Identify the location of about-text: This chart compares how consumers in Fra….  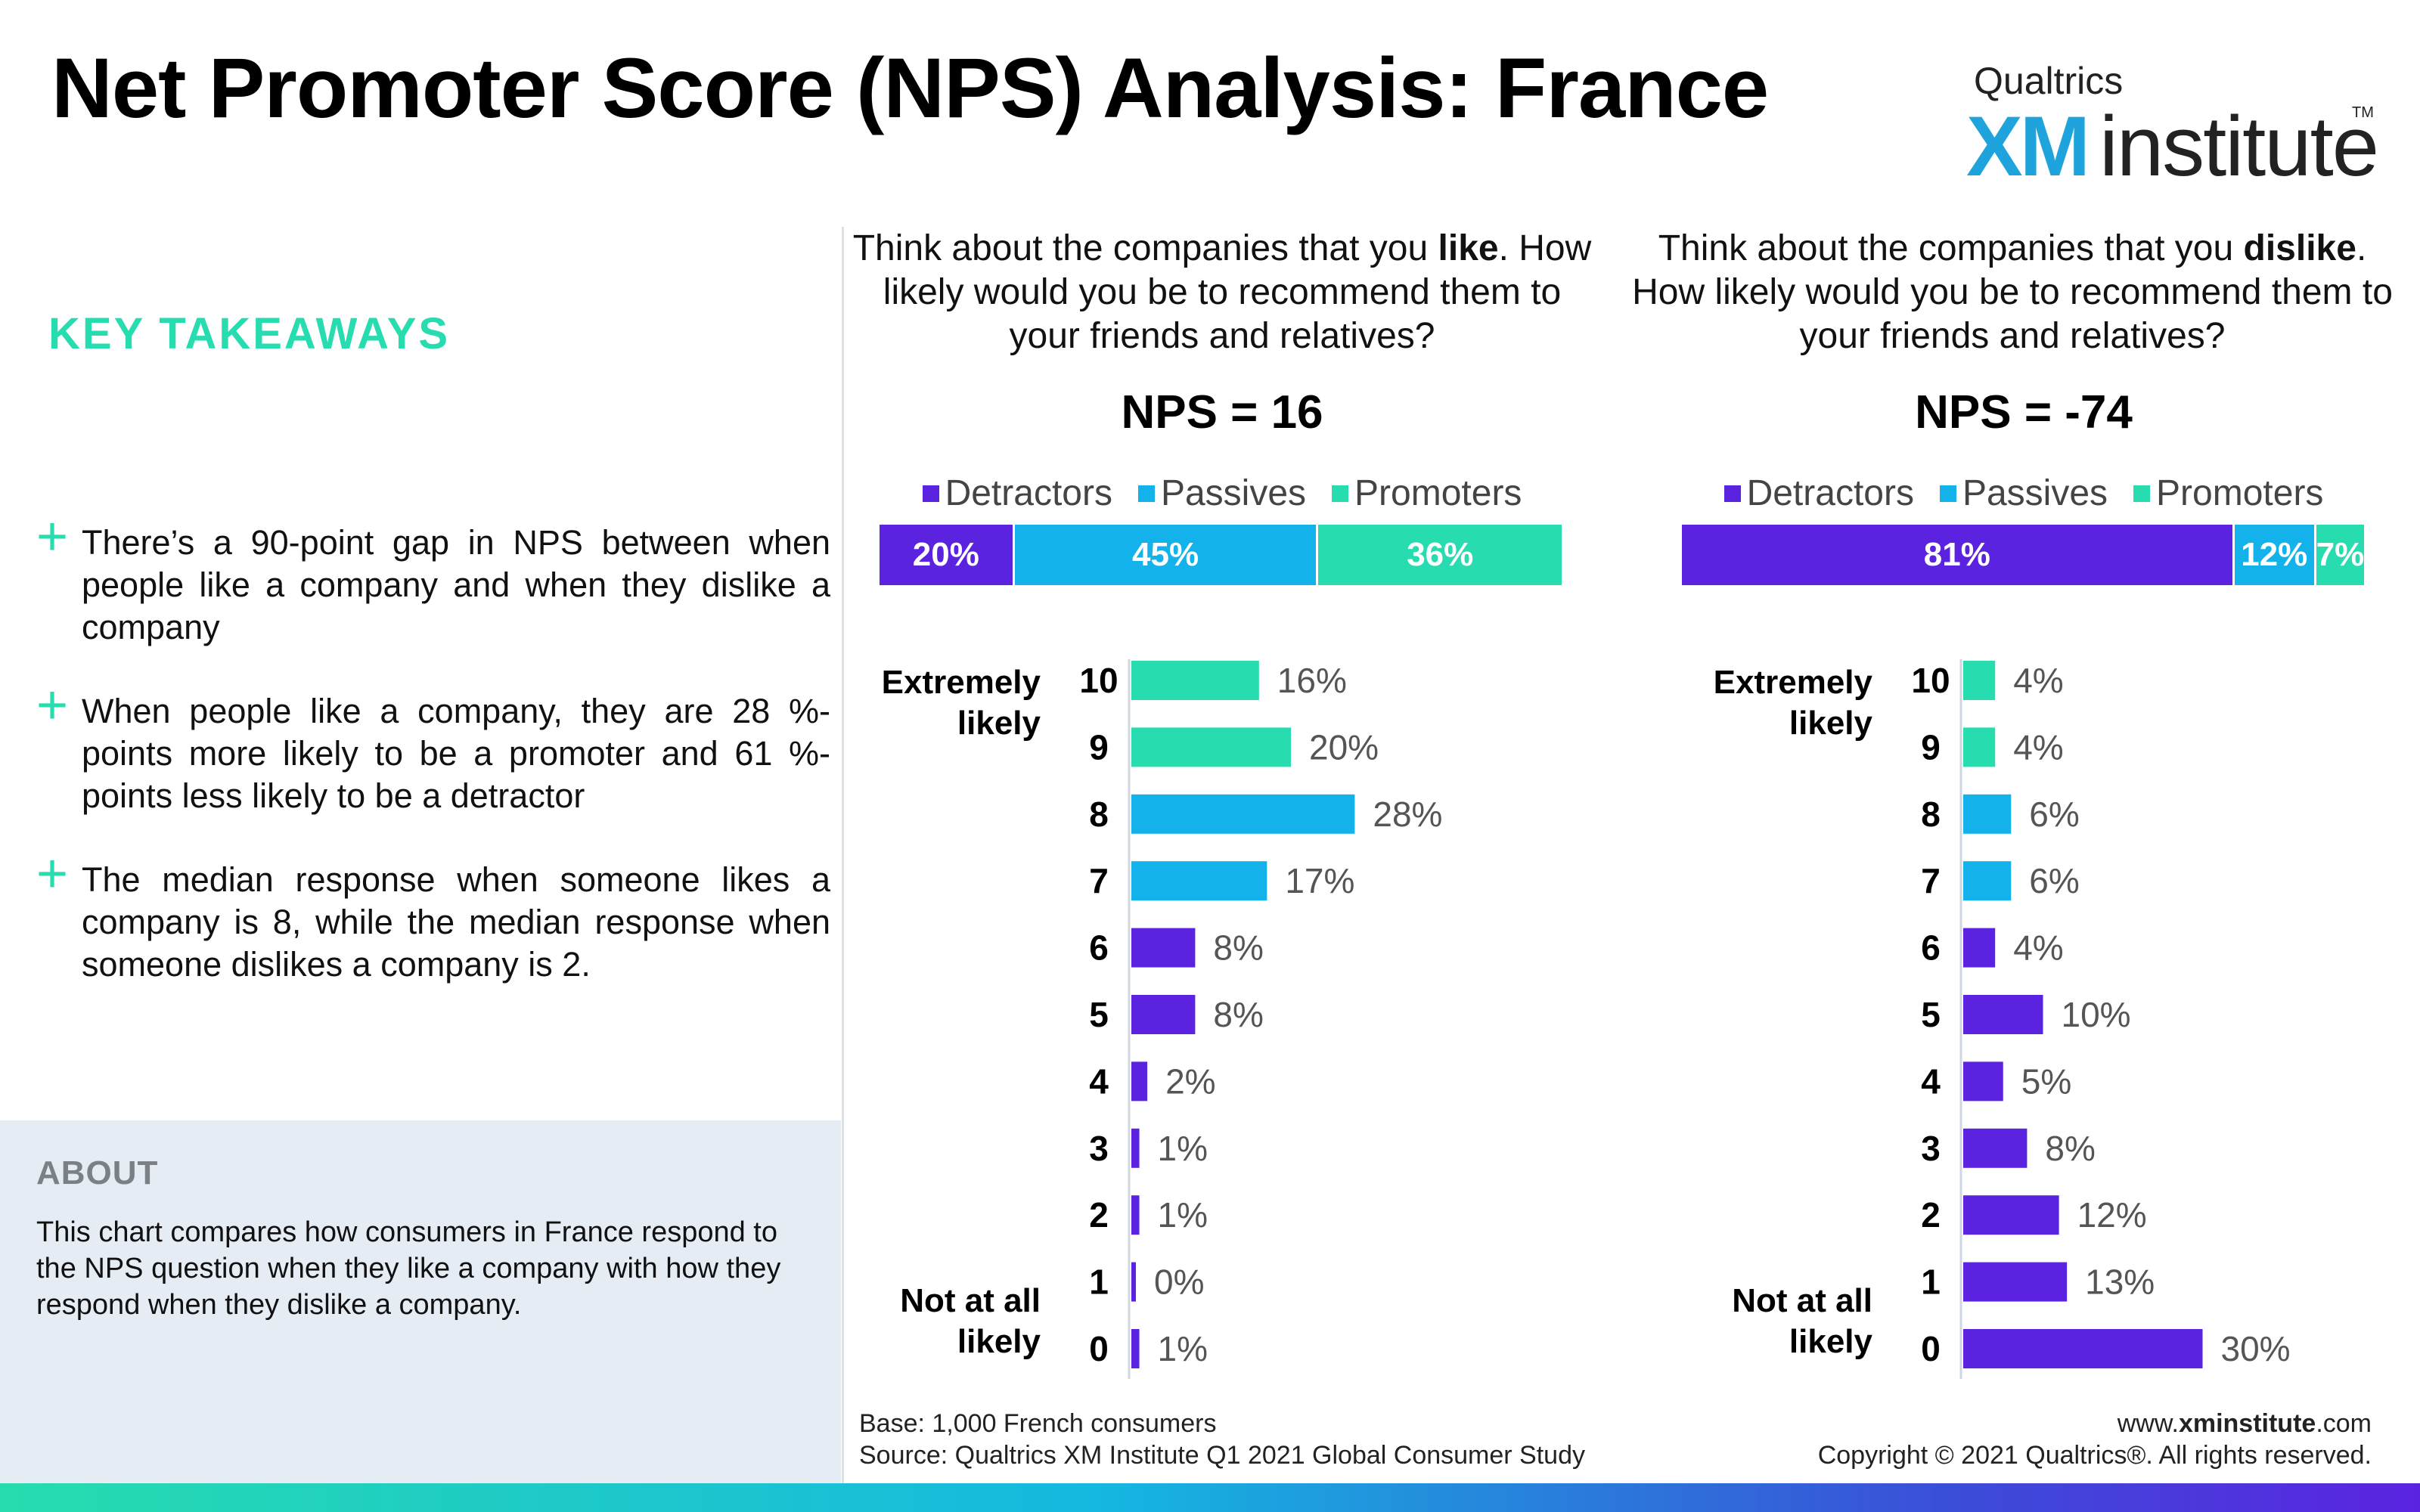
(408, 1268).